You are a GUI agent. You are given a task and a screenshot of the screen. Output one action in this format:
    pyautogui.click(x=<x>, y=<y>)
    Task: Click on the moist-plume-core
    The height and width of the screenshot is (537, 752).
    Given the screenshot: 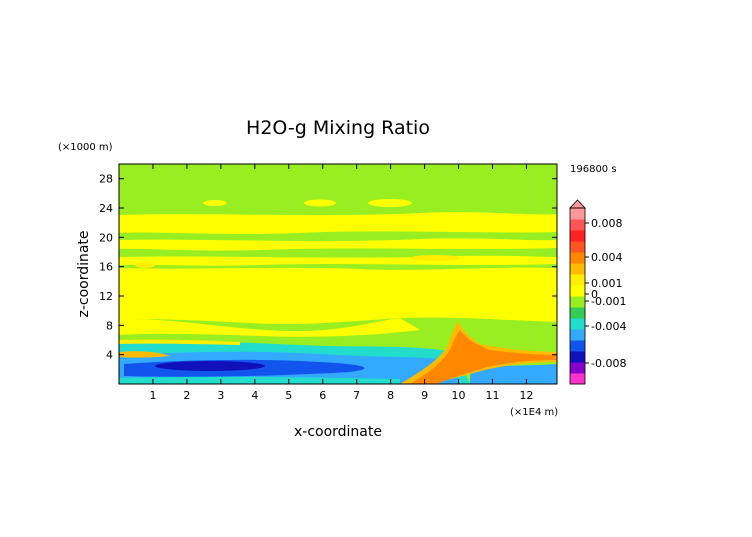 What is the action you would take?
    pyautogui.click(x=483, y=357)
    